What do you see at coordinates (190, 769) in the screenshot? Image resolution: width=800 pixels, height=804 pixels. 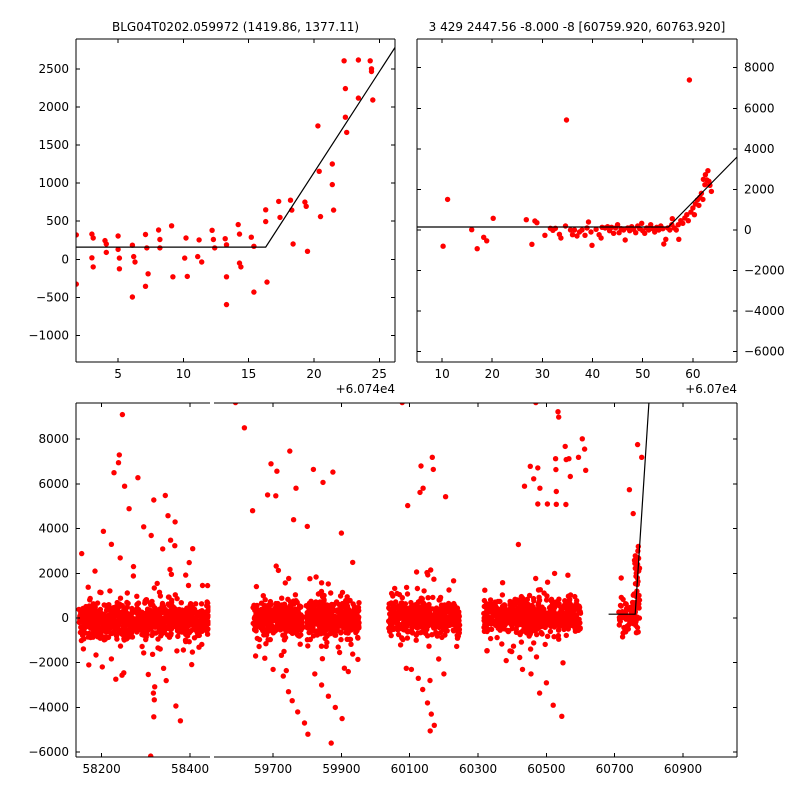 I see `x-tick-label: 58400` at bounding box center [190, 769].